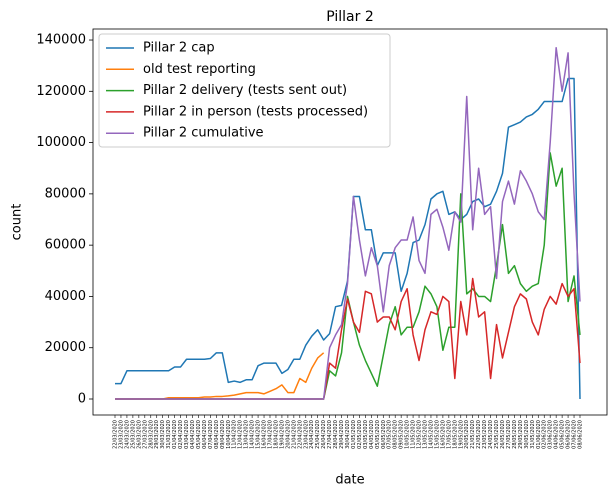 Image resolution: width=613 pixels, height=495 pixels. Describe the element at coordinates (179, 48) in the screenshot. I see `legend-label: Pillar 2 cap` at that location.